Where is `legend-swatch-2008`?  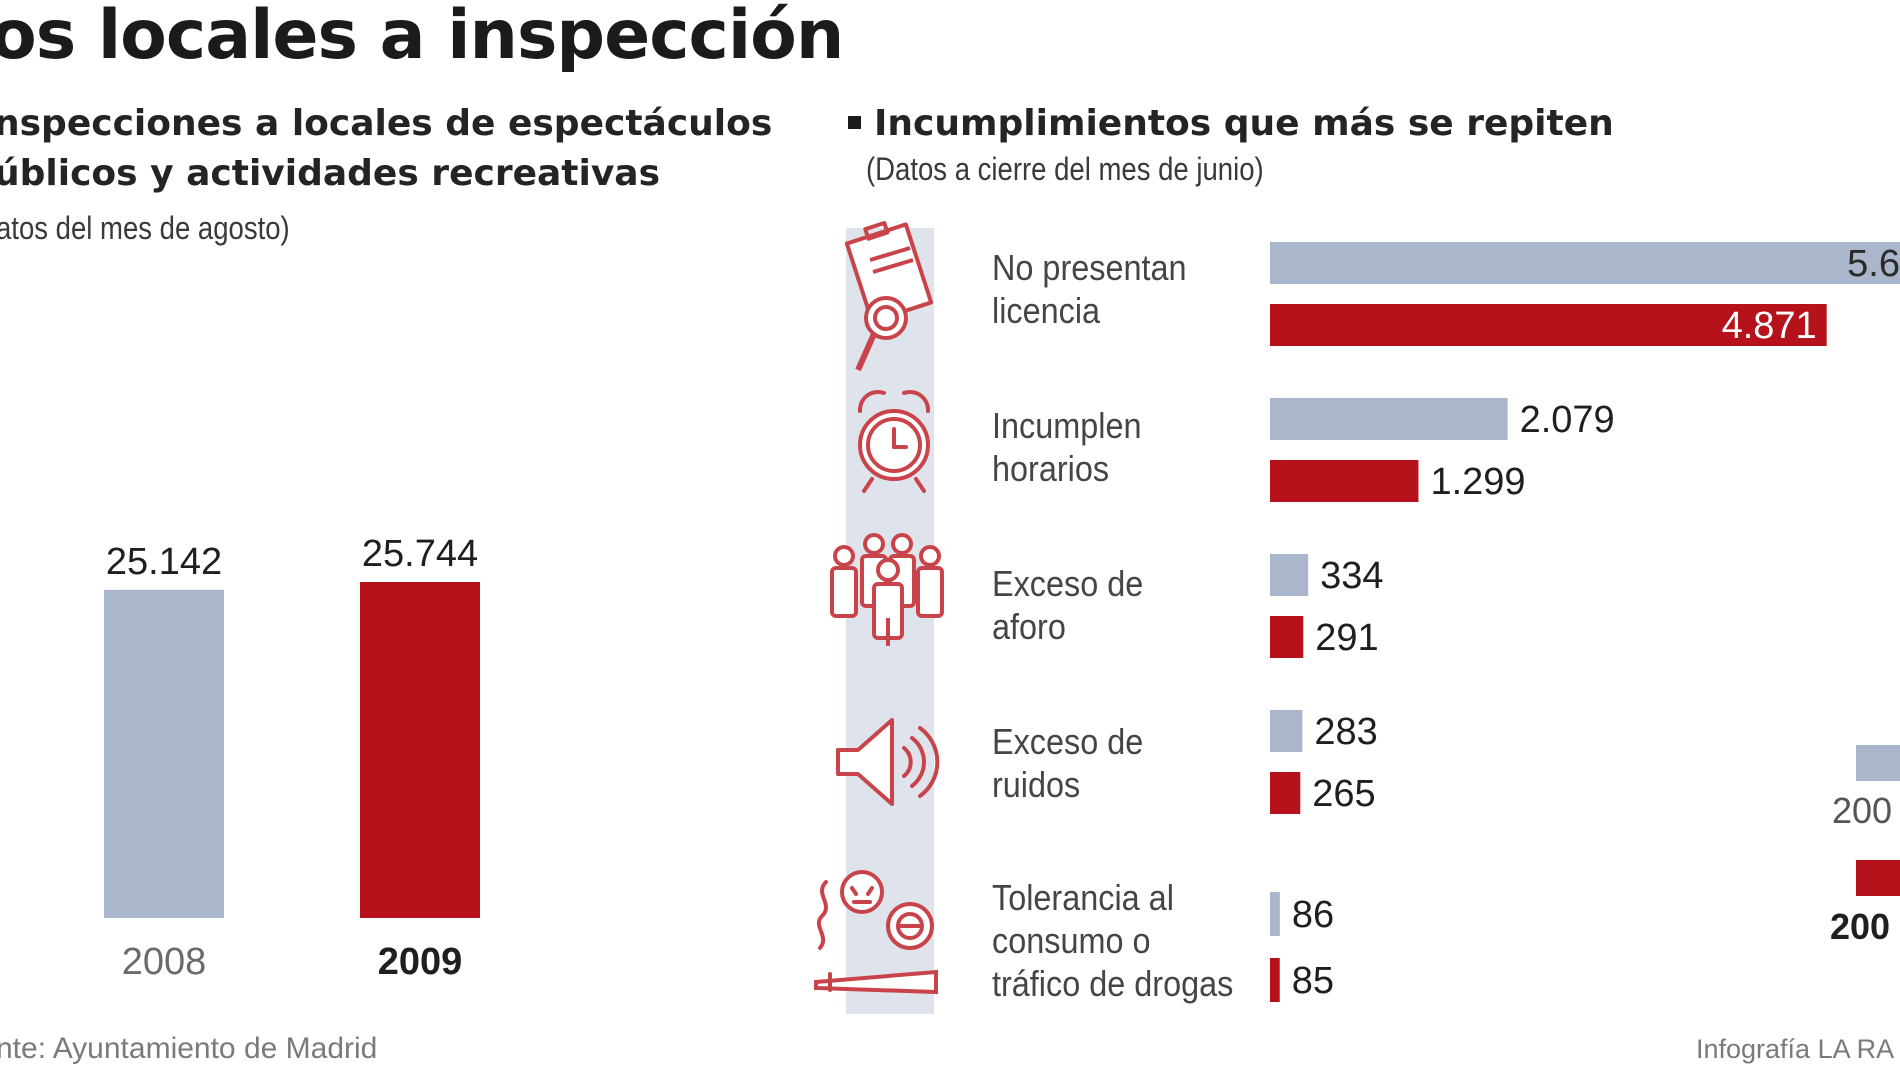
legend-swatch-2008 is located at coordinates (1878, 763).